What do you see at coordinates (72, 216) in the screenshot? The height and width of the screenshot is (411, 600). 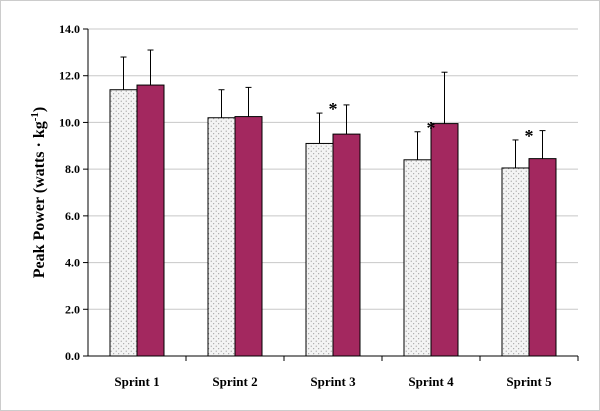 I see `y-tick-label: 6.0` at bounding box center [72, 216].